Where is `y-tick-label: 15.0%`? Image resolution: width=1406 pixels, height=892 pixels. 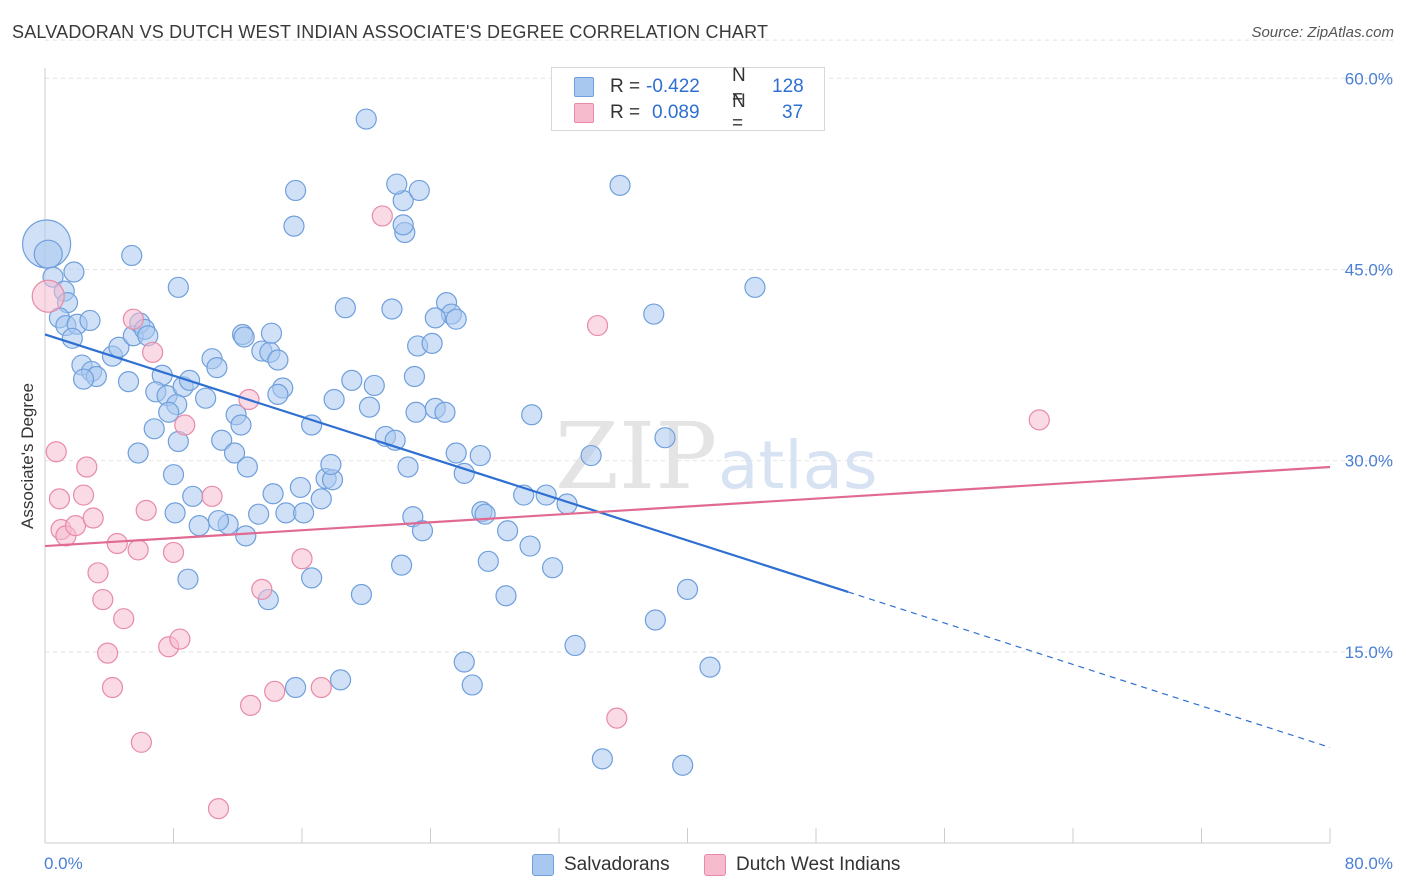
y-tick-label: 15.0% is located at coordinates (1369, 652).